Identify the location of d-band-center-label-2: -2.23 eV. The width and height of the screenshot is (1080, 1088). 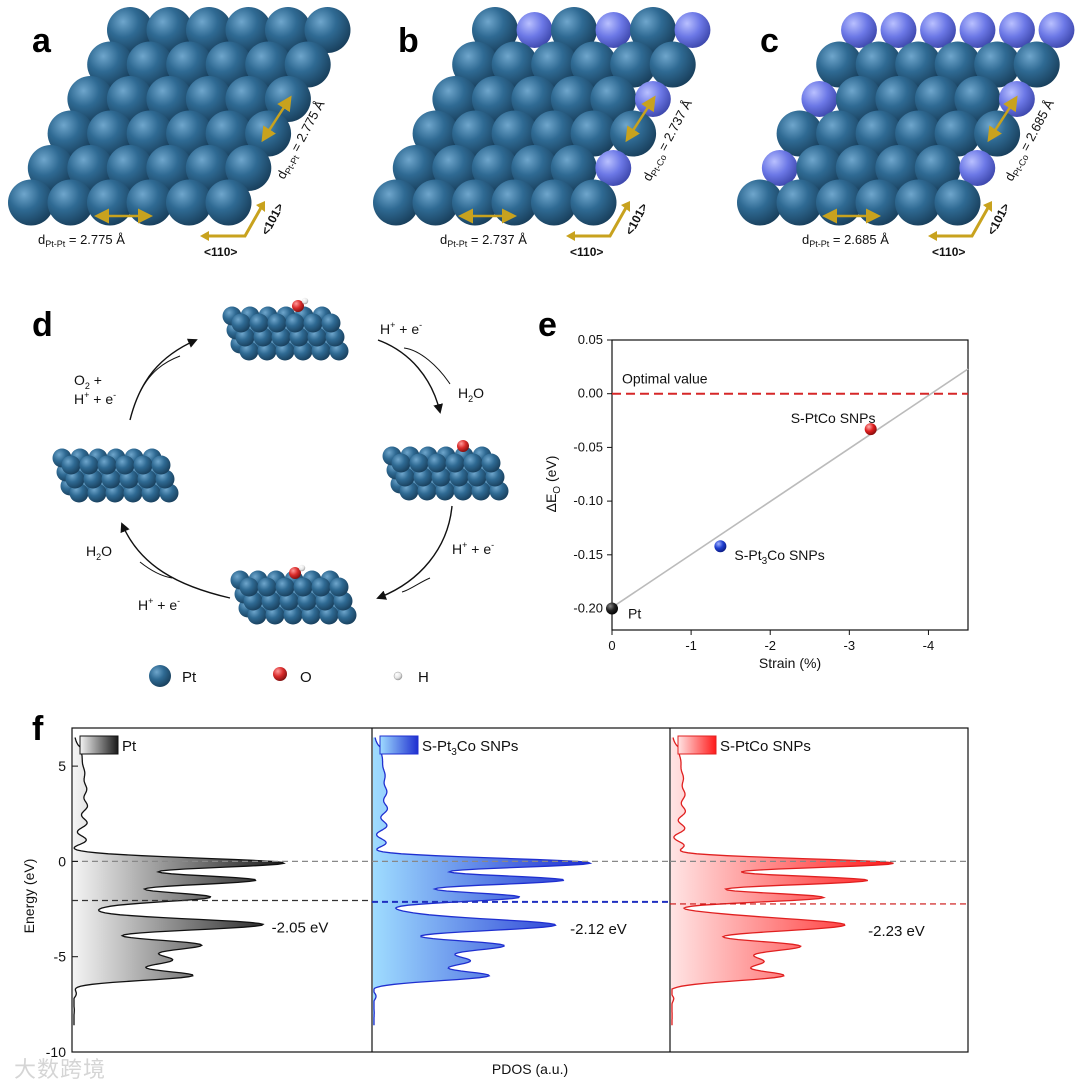
(896, 931).